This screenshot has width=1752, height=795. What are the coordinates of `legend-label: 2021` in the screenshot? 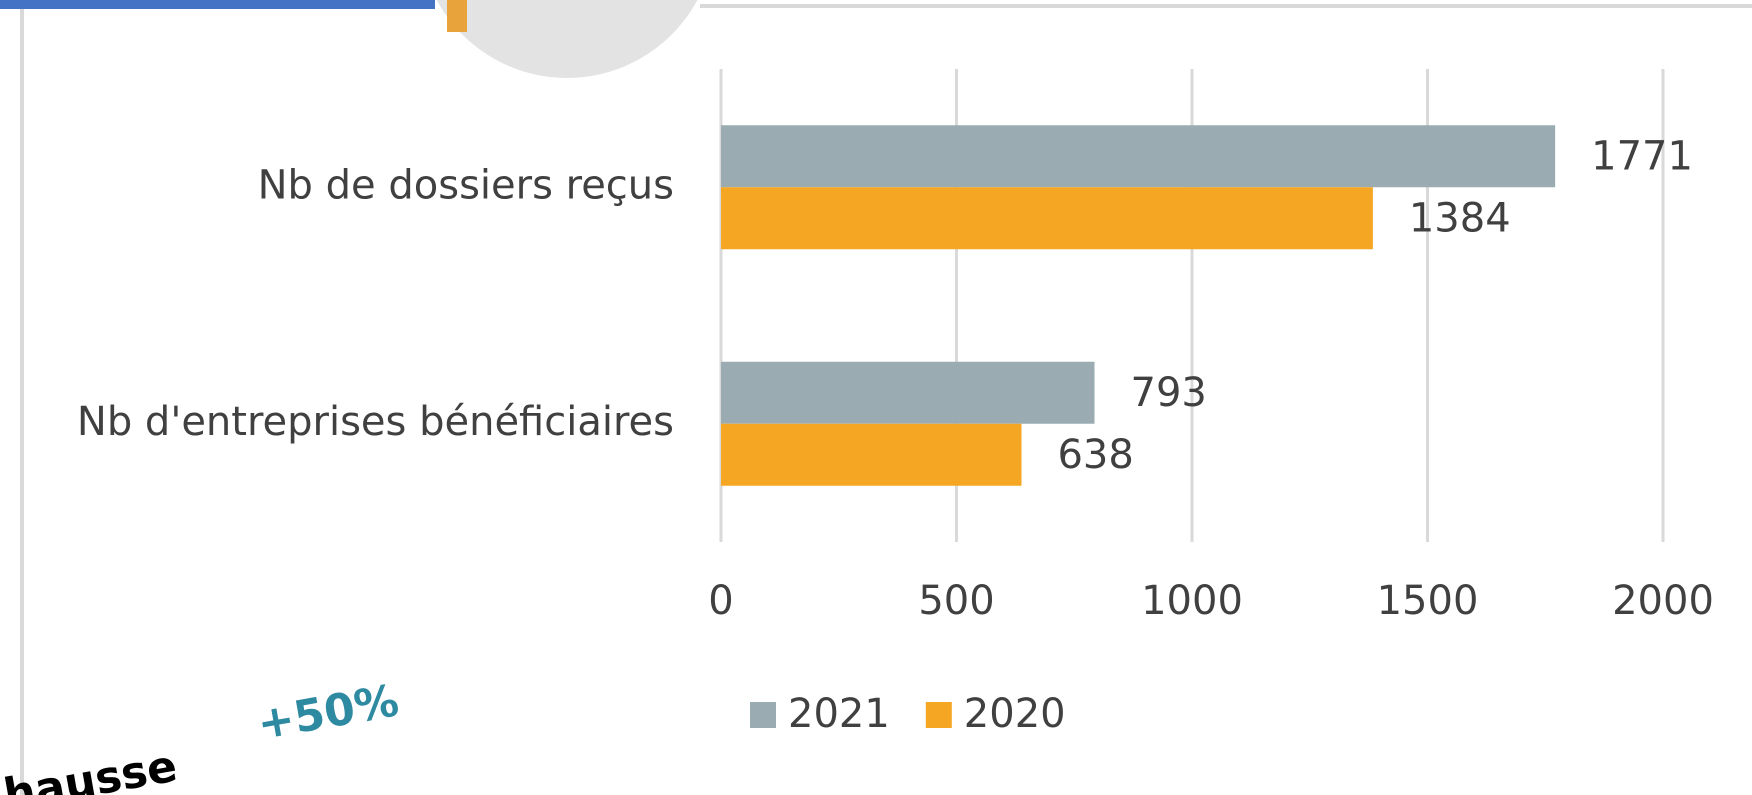 It's located at (839, 714).